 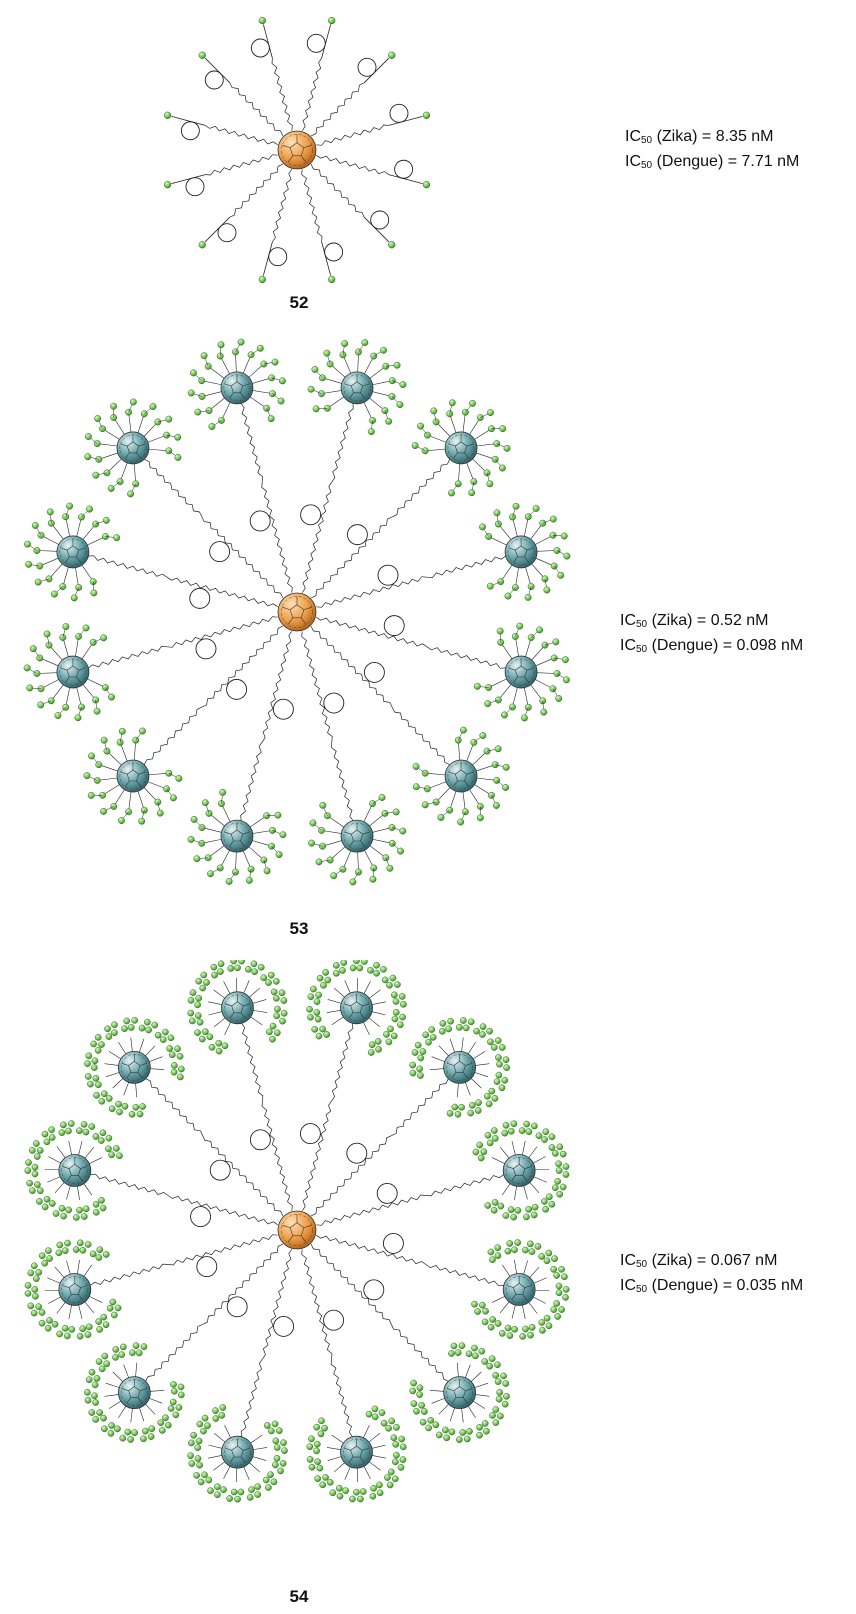 What do you see at coordinates (207, 1267) in the screenshot?
I see `cyclooctyne-ring` at bounding box center [207, 1267].